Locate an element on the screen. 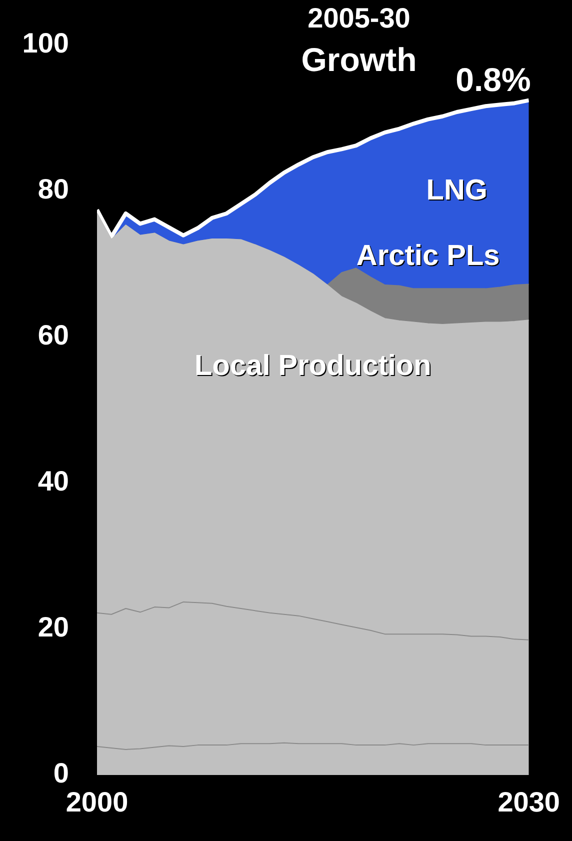 The height and width of the screenshot is (841, 572). y-tick-label: 100 is located at coordinates (45, 43).